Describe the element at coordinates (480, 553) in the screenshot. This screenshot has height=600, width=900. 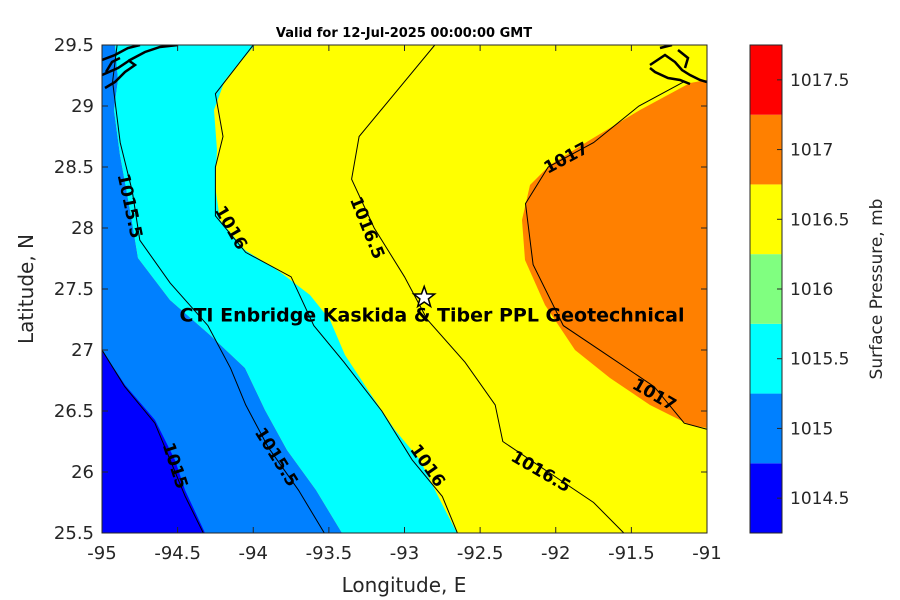
I see `x-tick-label: -92.5` at that location.